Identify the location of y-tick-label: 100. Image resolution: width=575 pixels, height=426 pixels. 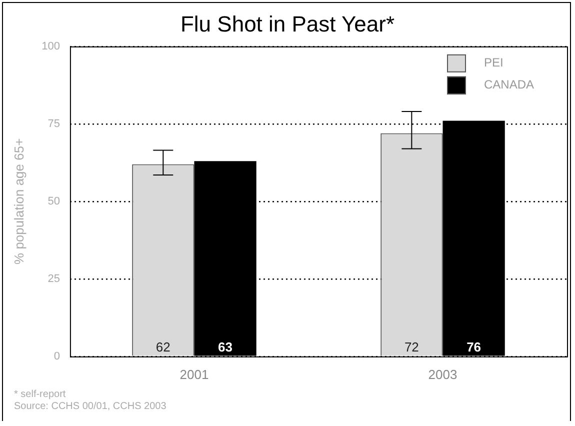
(51, 46).